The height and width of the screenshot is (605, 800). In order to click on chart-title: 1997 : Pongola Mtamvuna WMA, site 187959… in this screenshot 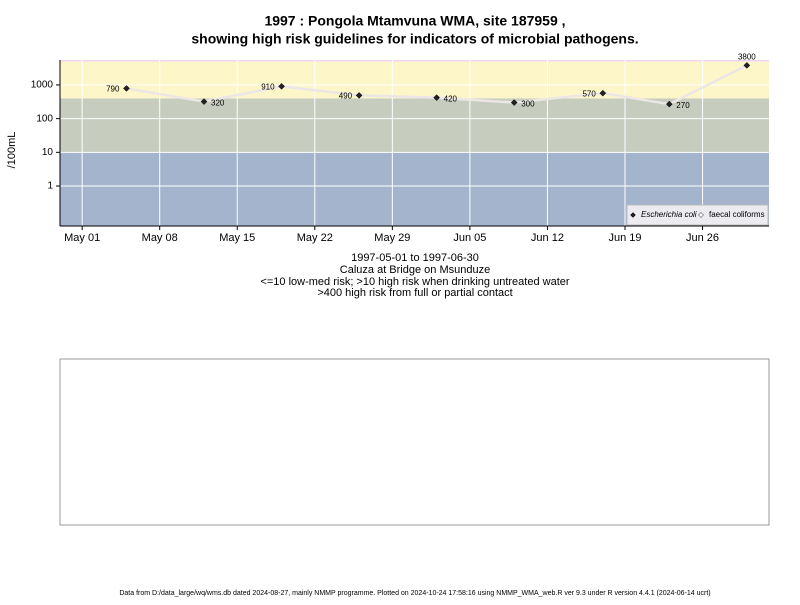, I will do `click(414, 21)`.